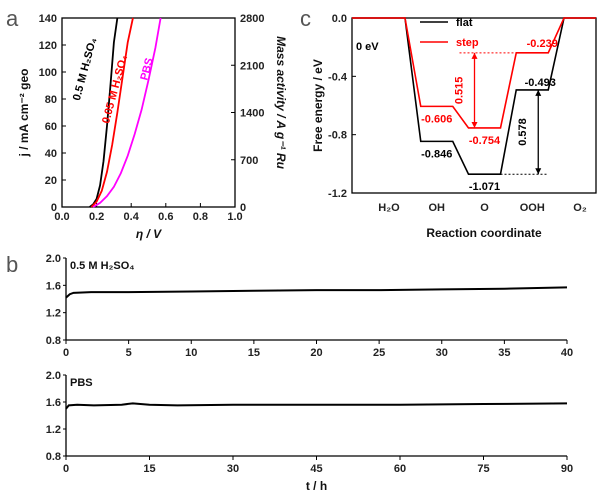 Image resolution: width=600 pixels, height=497 pixels. I want to click on x-category-label: O₂, so click(580, 208).